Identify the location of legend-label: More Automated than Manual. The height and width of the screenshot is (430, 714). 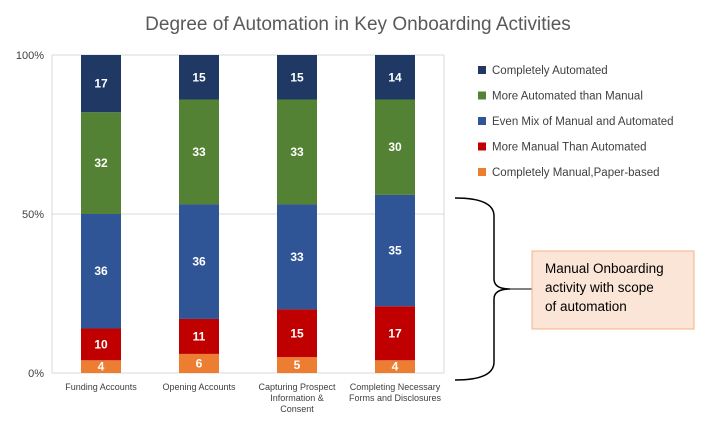
(567, 97).